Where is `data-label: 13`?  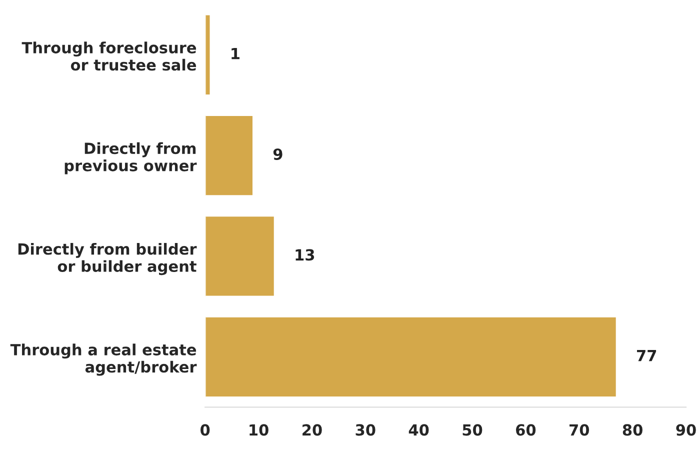 data-label: 13 is located at coordinates (305, 255).